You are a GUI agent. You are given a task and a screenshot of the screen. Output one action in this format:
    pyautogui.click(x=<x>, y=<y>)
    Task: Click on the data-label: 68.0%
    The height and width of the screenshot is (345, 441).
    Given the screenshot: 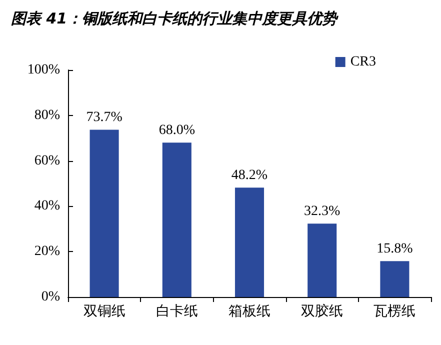 What is the action you would take?
    pyautogui.click(x=177, y=130)
    